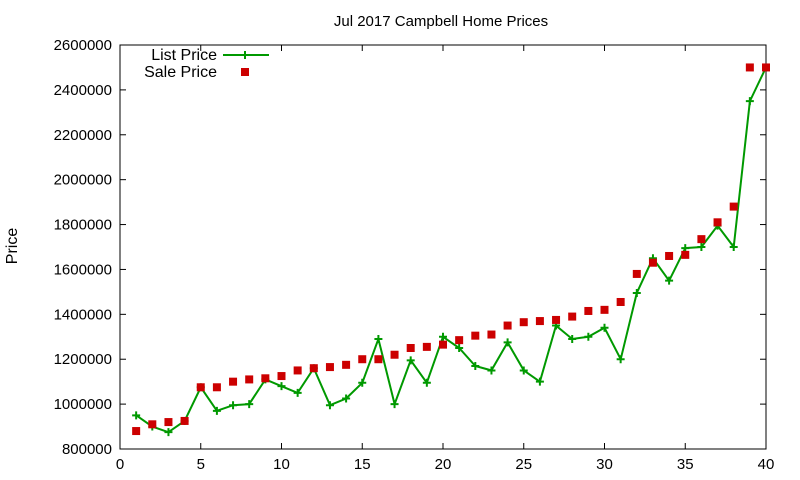  What do you see at coordinates (245, 55) in the screenshot?
I see `legend-marker-list-price` at bounding box center [245, 55].